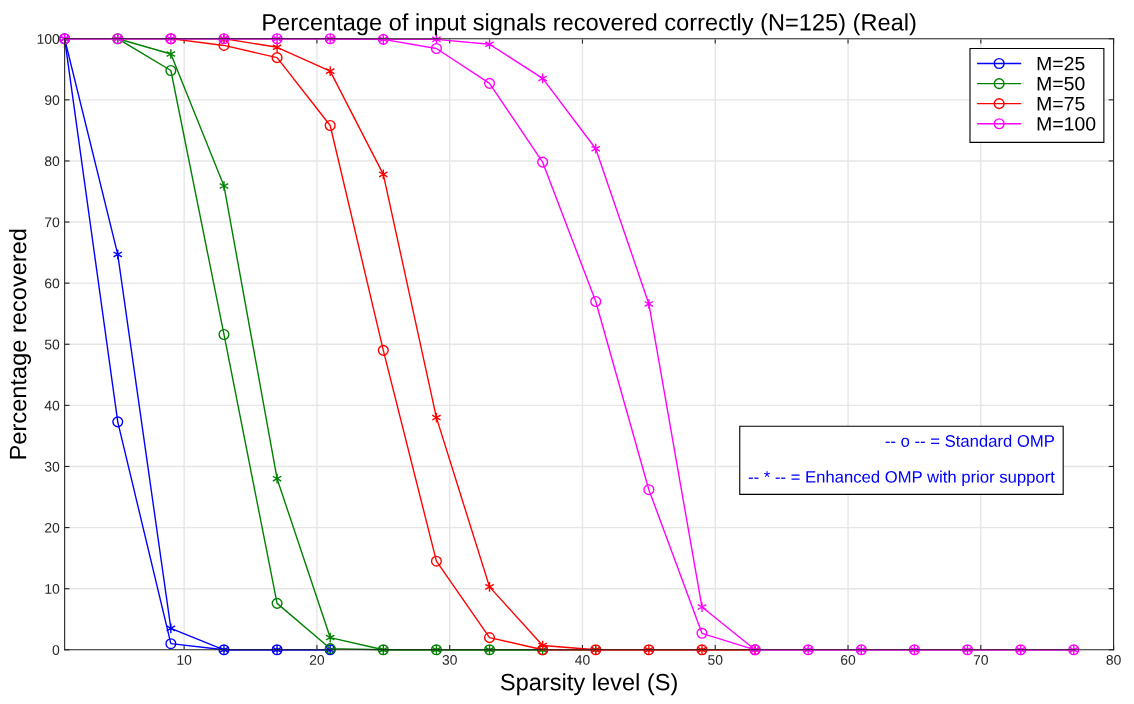 This screenshot has width=1134, height=704. What do you see at coordinates (1061, 83) in the screenshot?
I see `legend-label: M=50` at bounding box center [1061, 83].